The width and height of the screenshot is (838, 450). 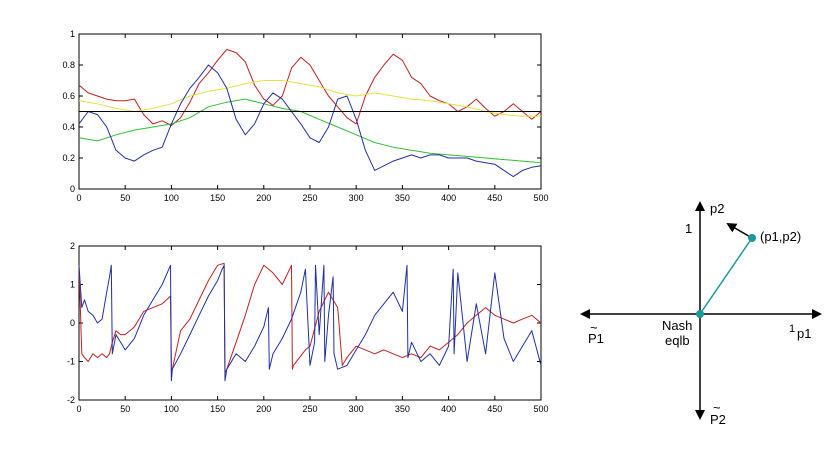 What do you see at coordinates (78, 198) in the screenshot?
I see `top-chart-xtick-label: 0` at bounding box center [78, 198].